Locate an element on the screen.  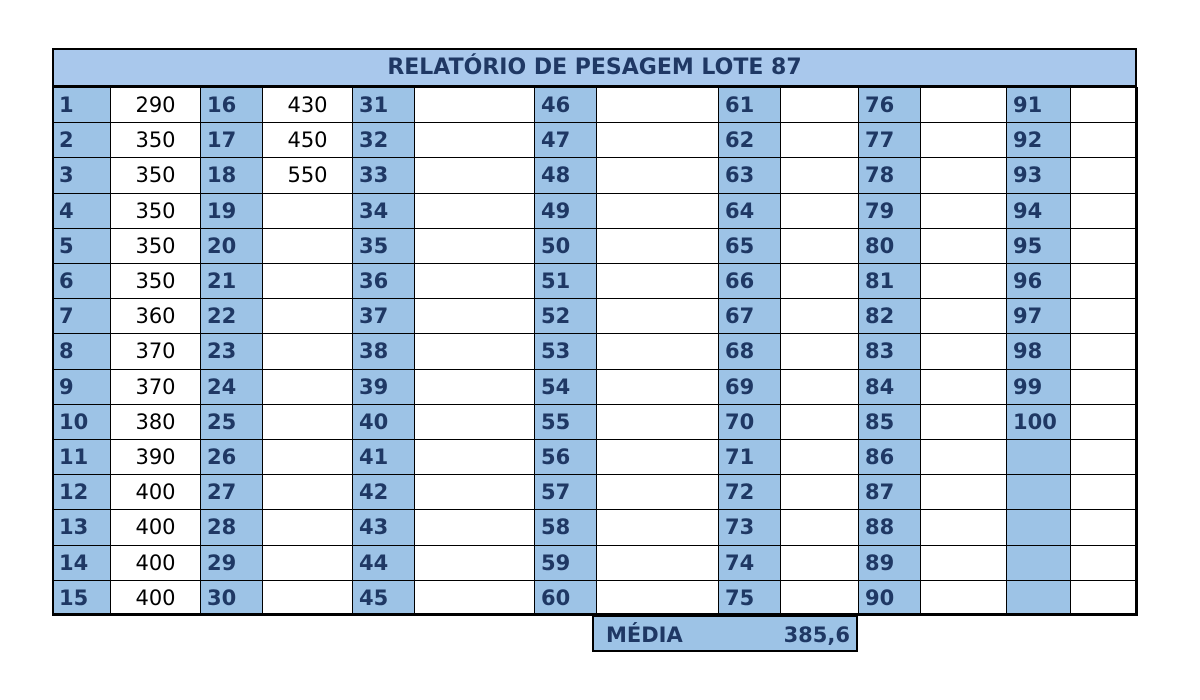
weight: 360 is located at coordinates (155, 316).